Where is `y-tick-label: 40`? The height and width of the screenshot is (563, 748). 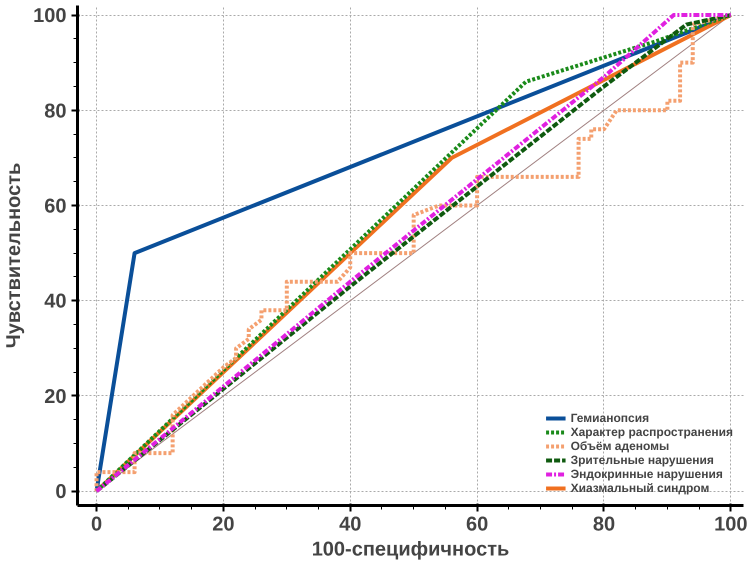 y-tick-label: 40 is located at coordinates (55, 301).